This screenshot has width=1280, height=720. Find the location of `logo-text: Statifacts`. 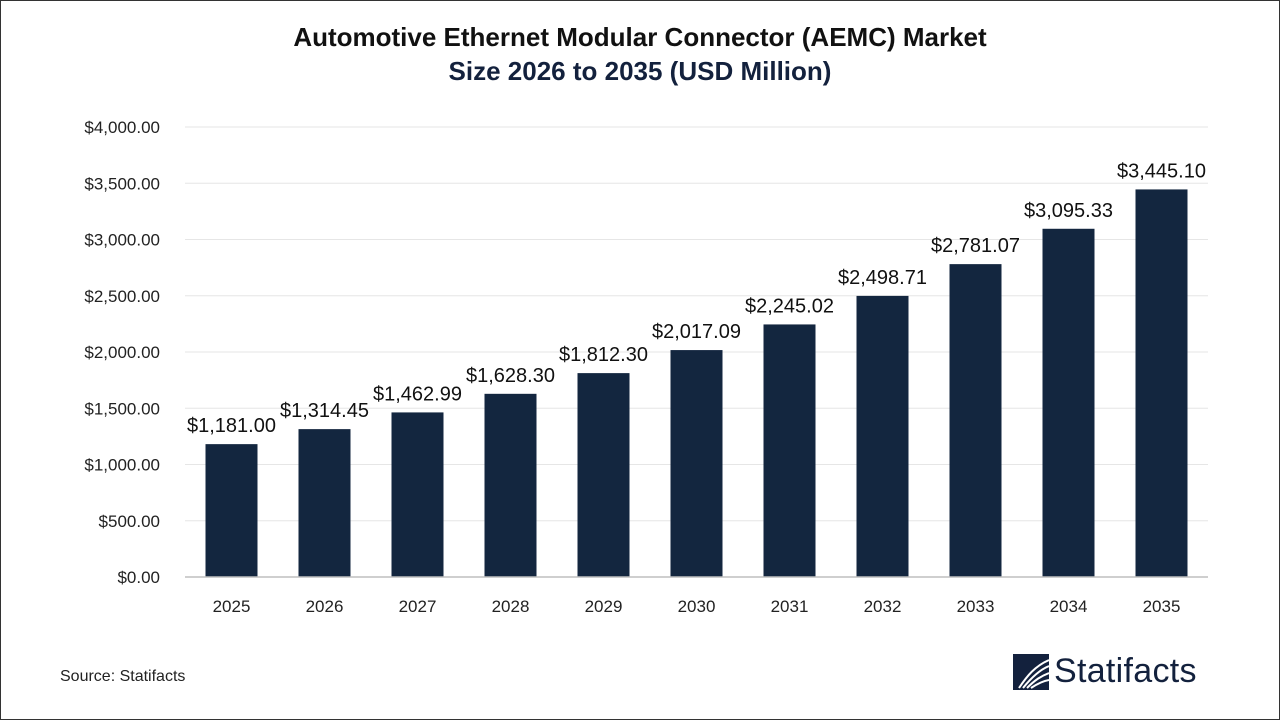

logo-text: Statifacts is located at coordinates (1125, 671).